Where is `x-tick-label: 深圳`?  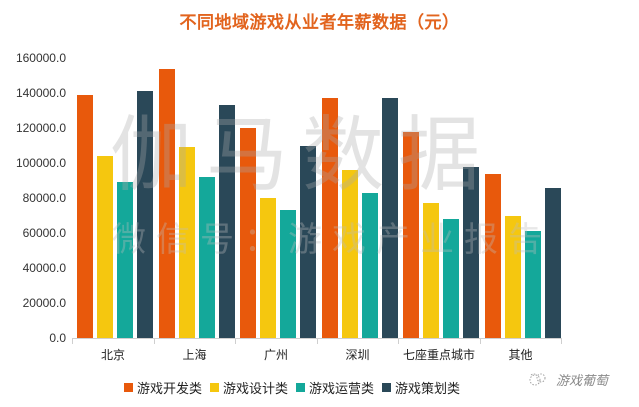
x-tick-label: 深圳 is located at coordinates (357, 355).